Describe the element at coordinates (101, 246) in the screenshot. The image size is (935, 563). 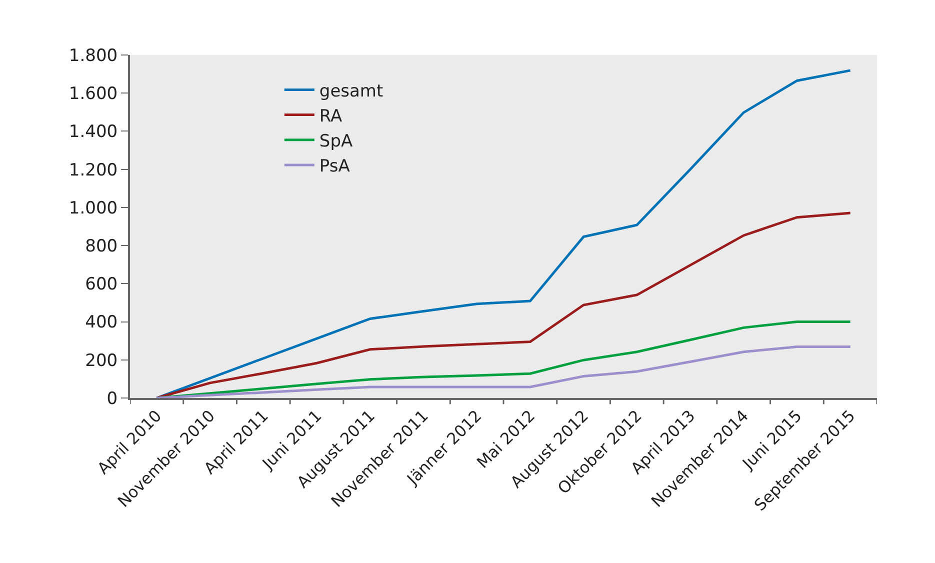
I see `y-tick-label: 800` at that location.